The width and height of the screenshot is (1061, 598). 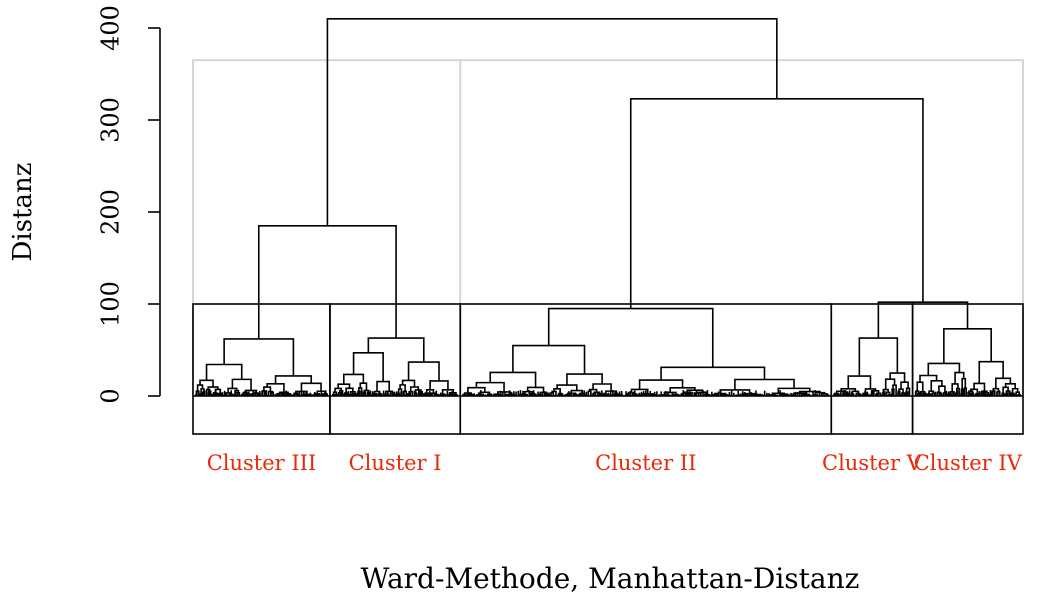 I want to click on y-axis: 0 100 200 300 400, so click(x=129, y=204).